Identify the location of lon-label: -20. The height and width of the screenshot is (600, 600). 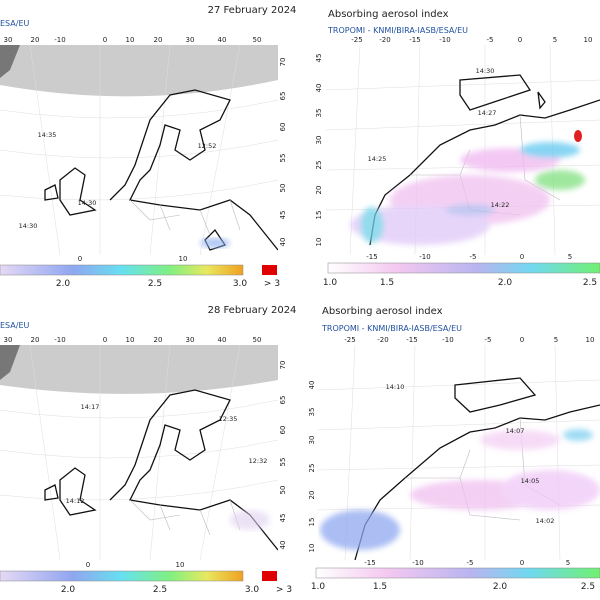
(382, 340).